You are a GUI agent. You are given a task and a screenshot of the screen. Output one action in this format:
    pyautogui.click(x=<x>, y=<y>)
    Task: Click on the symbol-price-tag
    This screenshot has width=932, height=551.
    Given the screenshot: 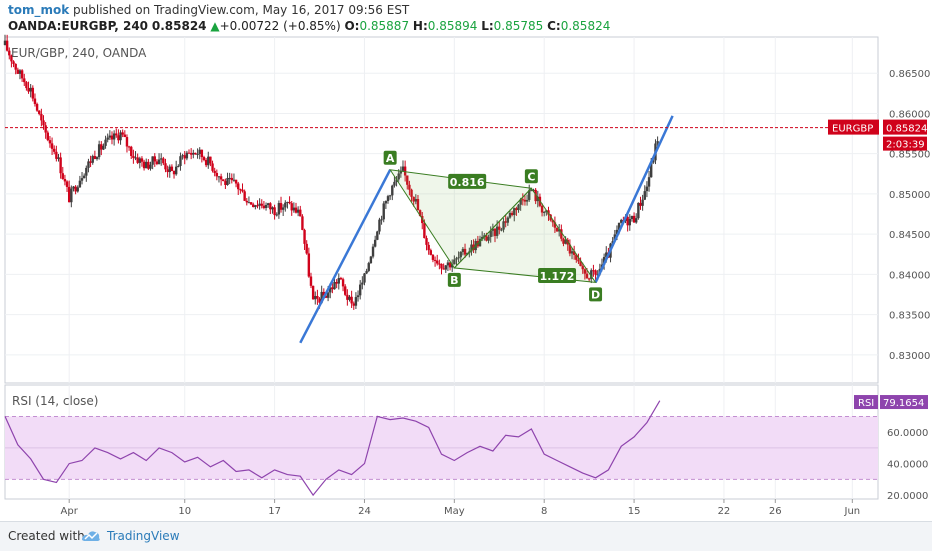 What is the action you would take?
    pyautogui.click(x=853, y=127)
    